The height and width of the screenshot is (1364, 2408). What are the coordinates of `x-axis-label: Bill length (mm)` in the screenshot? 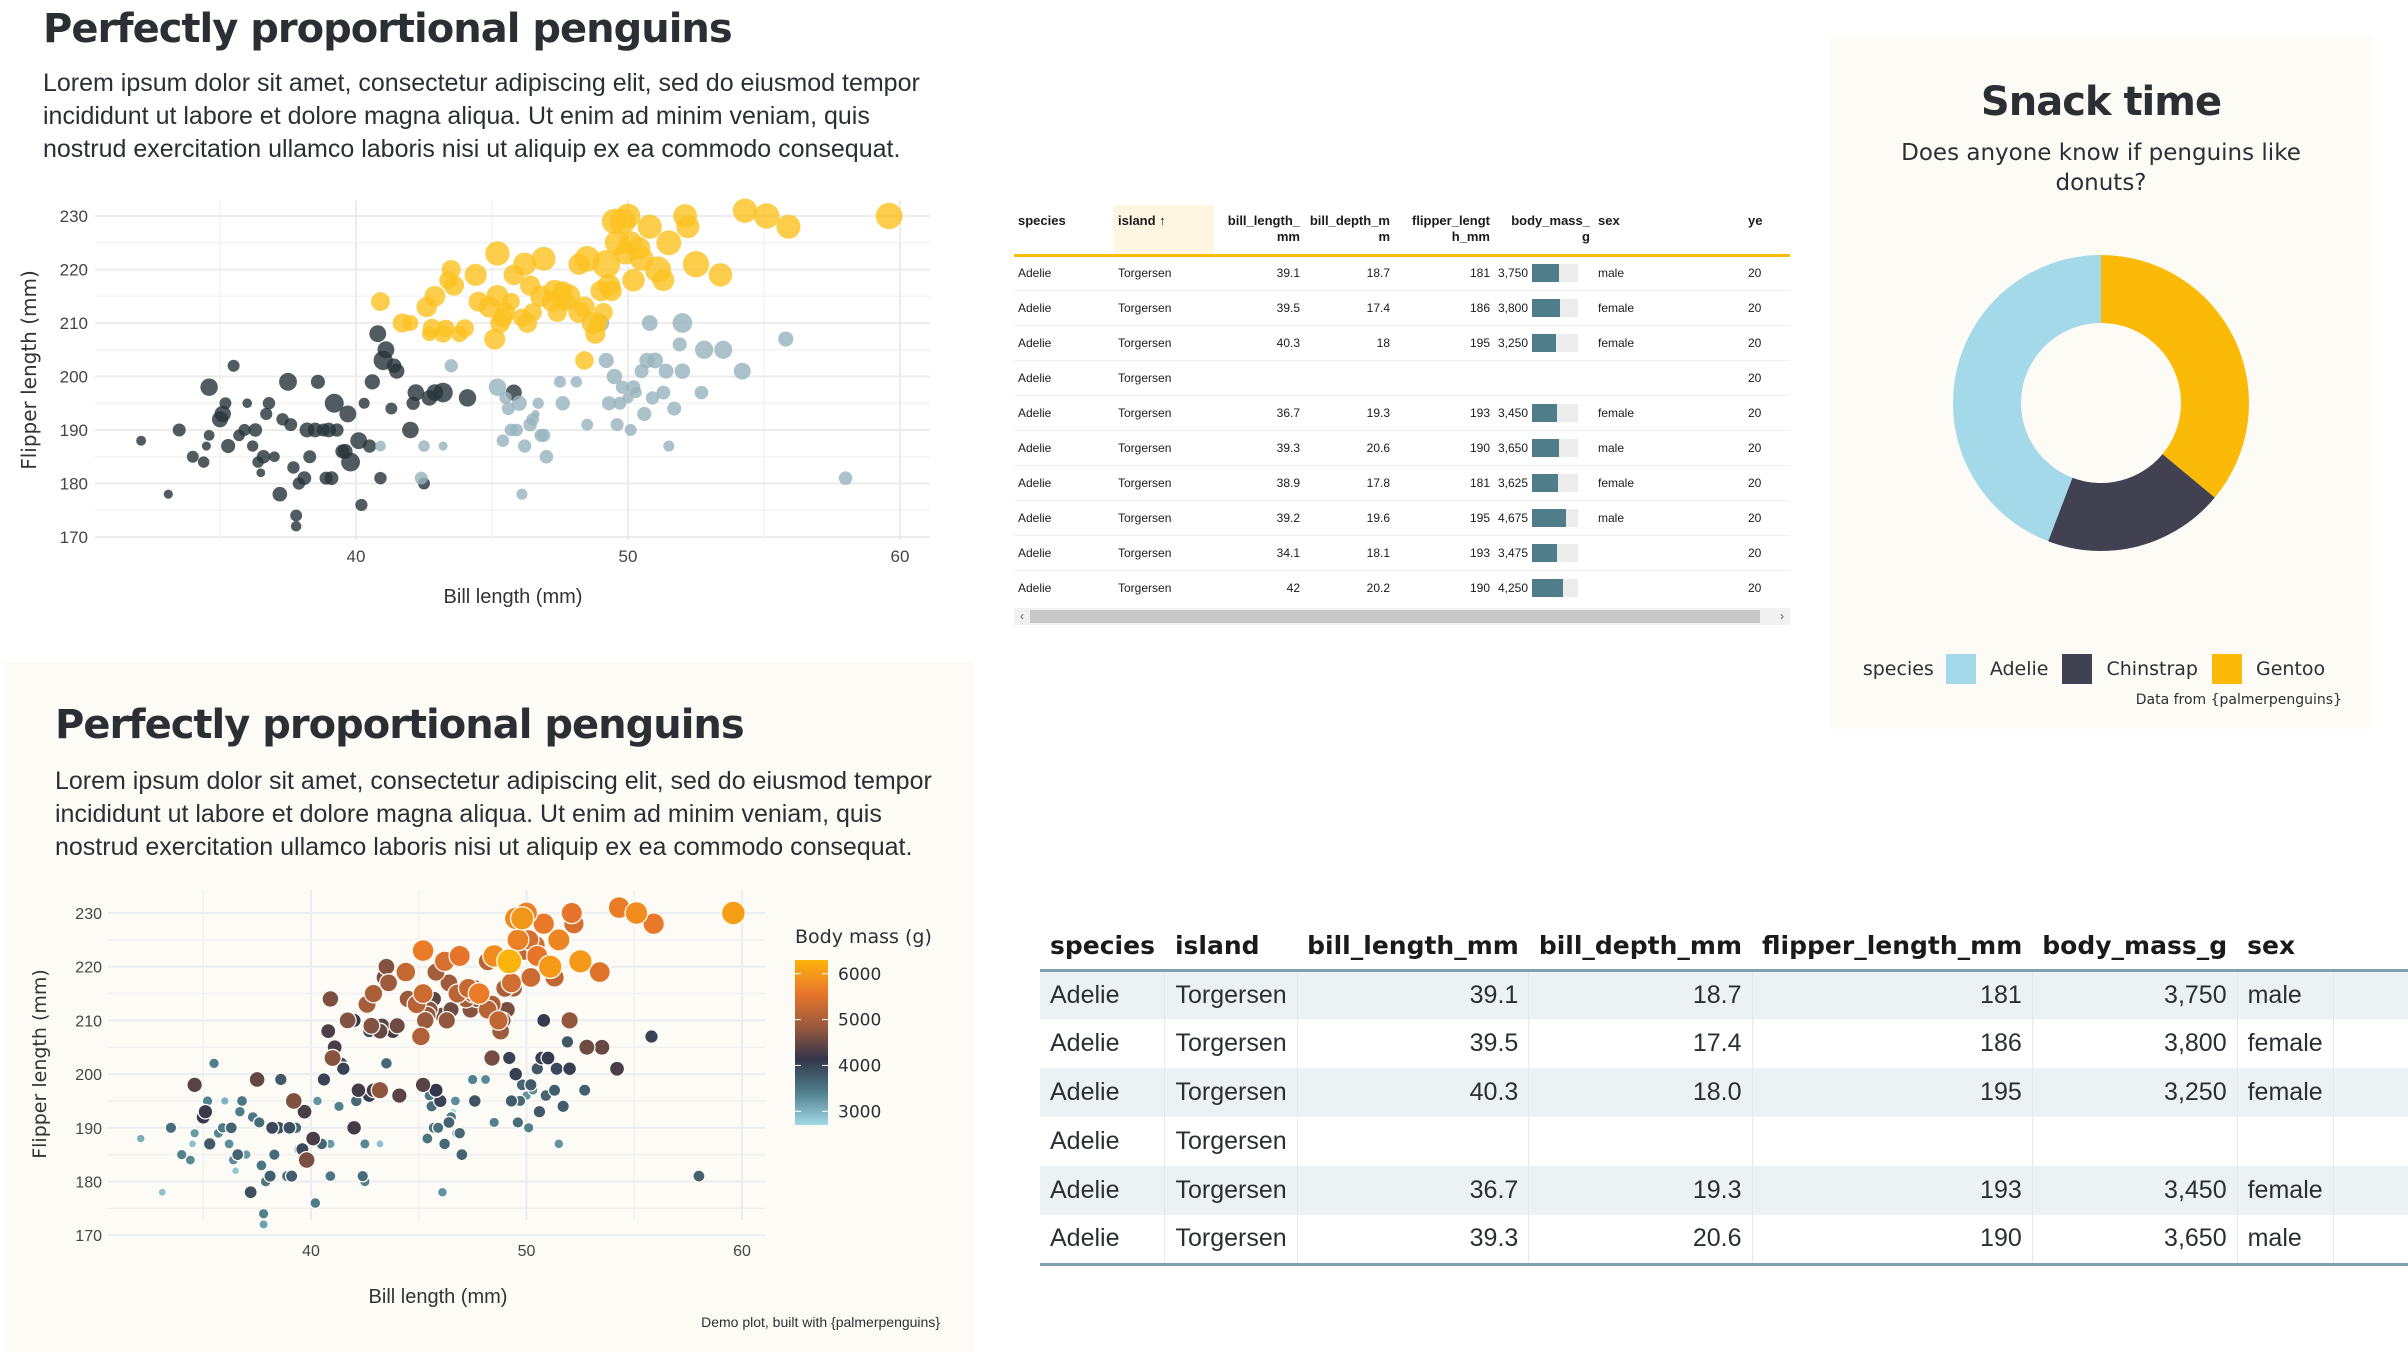 It's located at (513, 597).